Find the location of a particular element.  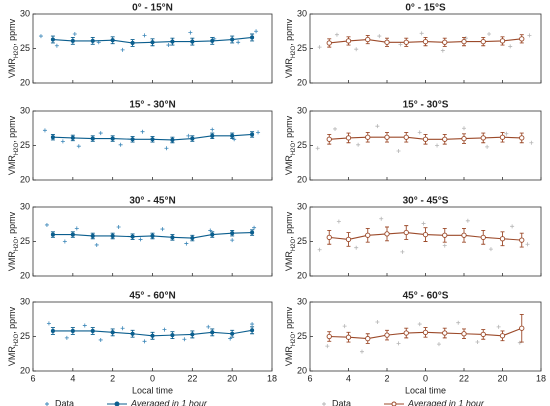

legend-label: Averaged in 1 hour is located at coordinates (169, 402).